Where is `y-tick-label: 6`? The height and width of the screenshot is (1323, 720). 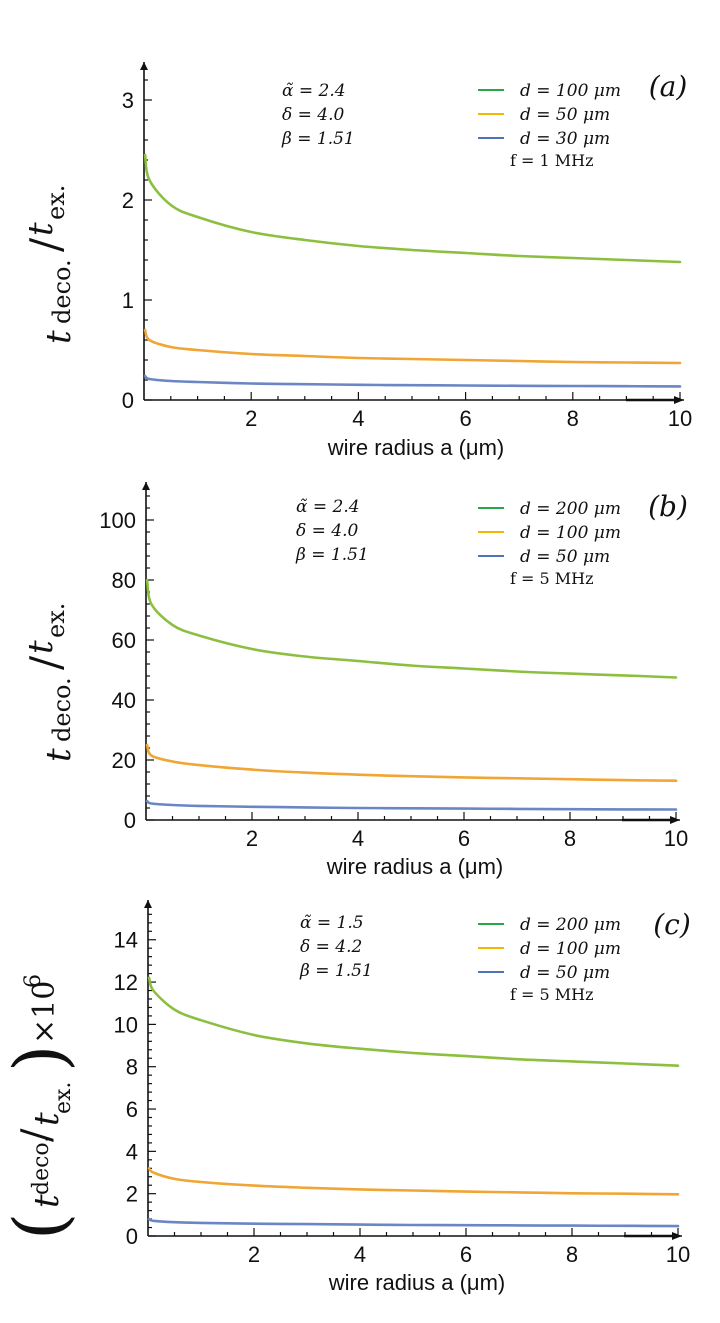
y-tick-label: 6 is located at coordinates (132, 1109).